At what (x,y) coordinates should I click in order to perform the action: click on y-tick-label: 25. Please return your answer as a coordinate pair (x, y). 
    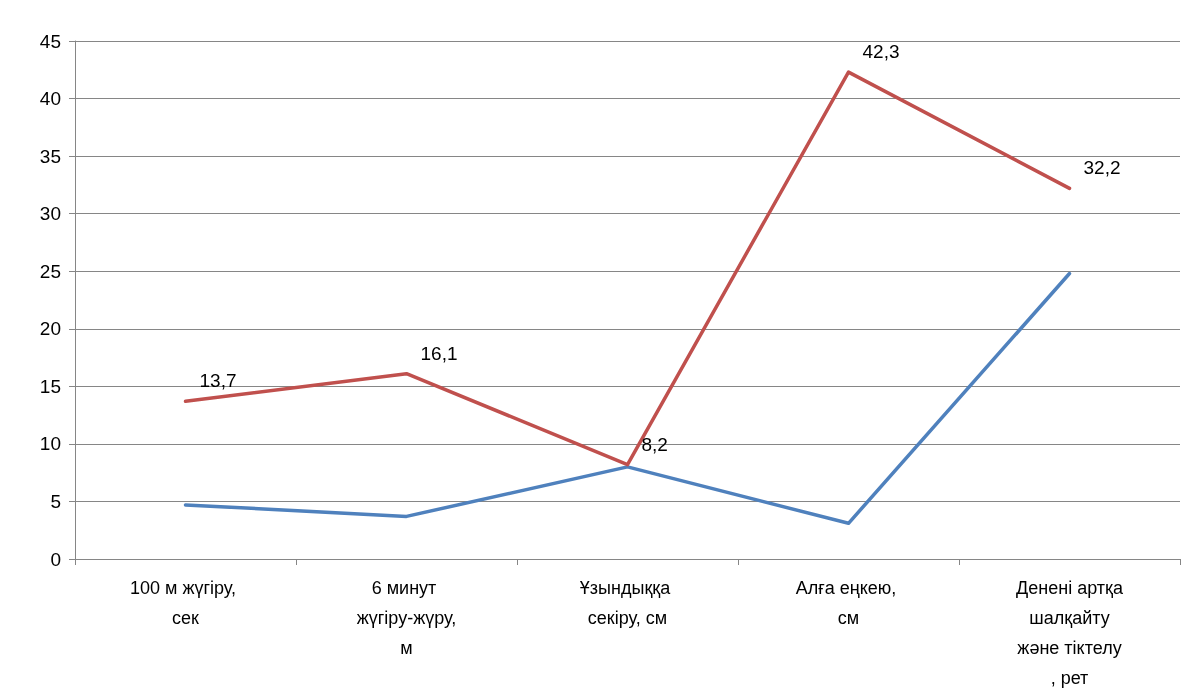
    Looking at the image, I should click on (50, 271).